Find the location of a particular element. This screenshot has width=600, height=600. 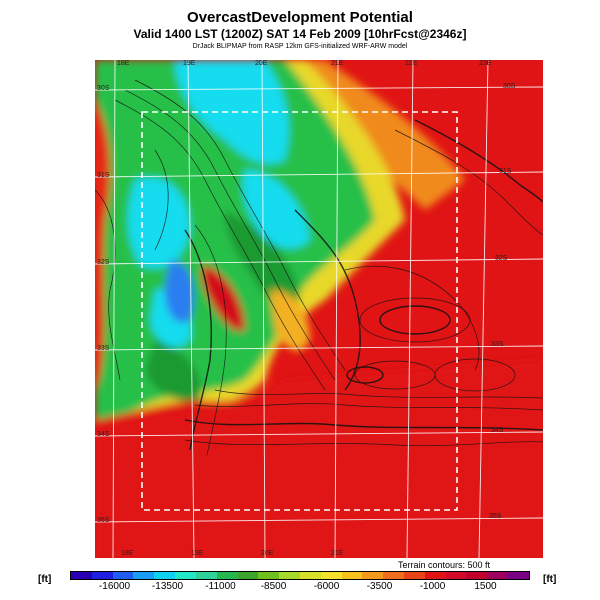

parallel-33s is located at coordinates (319, 348).